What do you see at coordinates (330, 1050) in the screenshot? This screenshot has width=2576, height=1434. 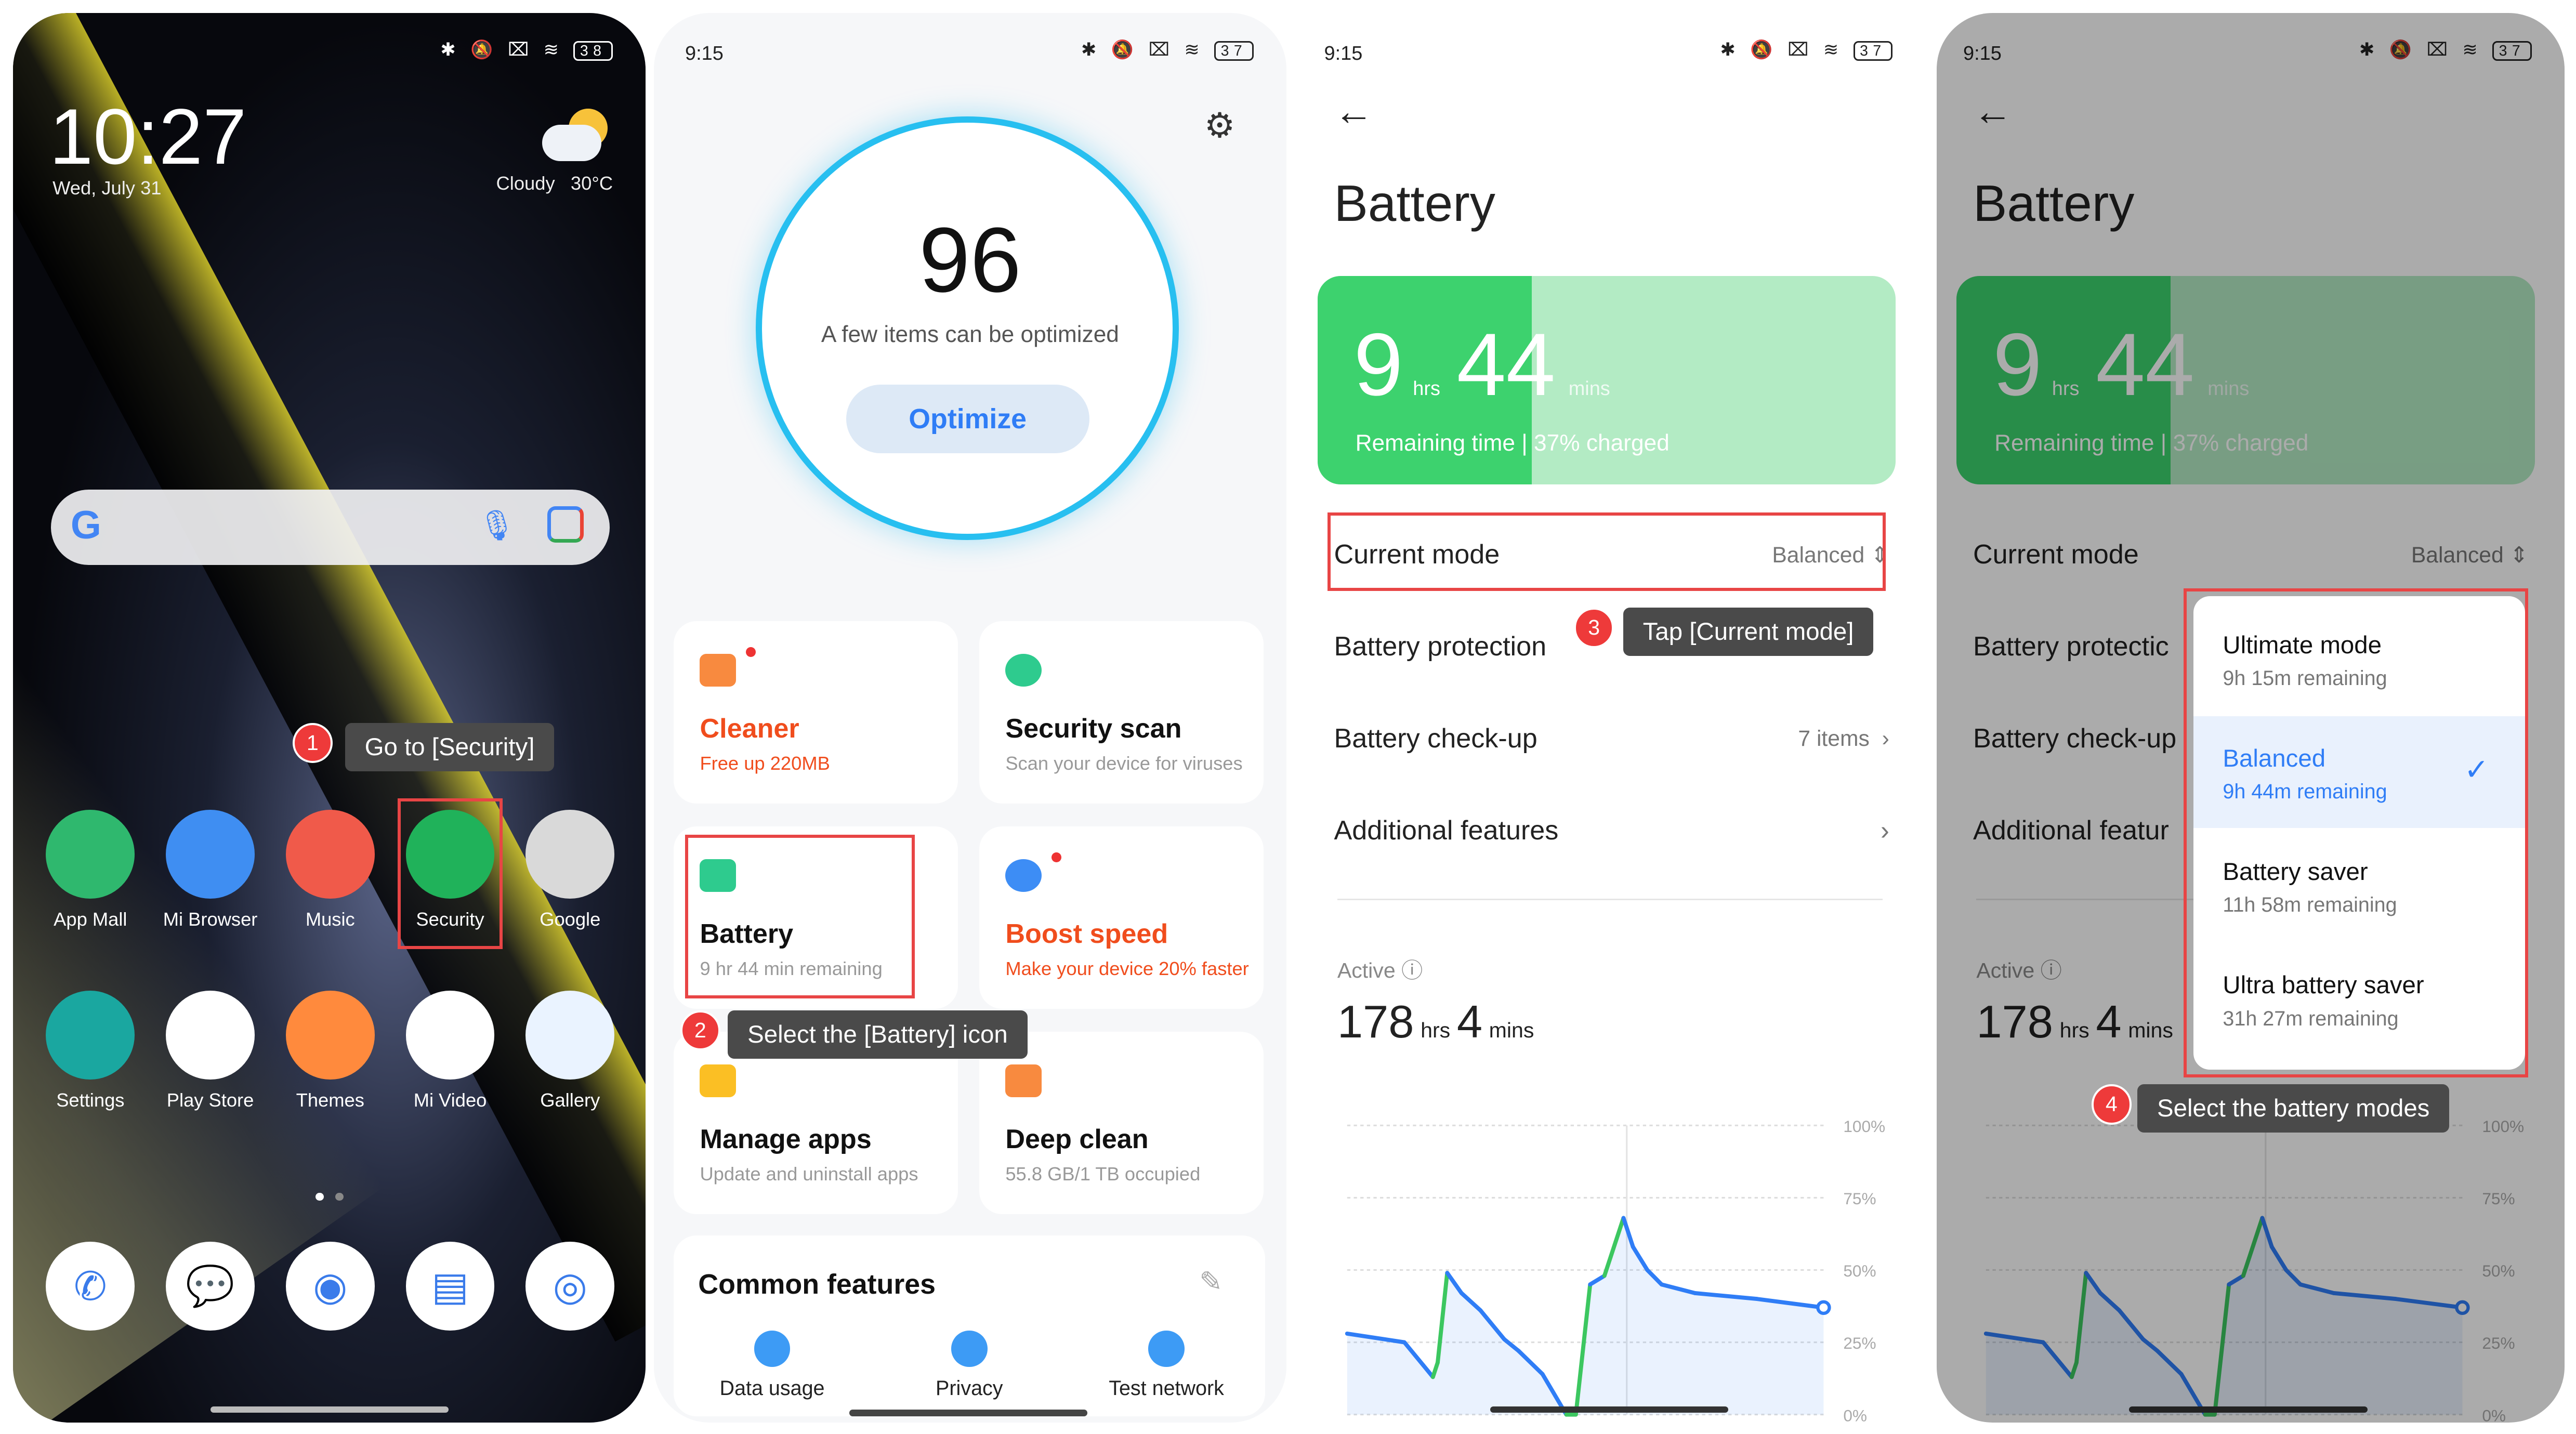 I see `app-themes: Themes` at bounding box center [330, 1050].